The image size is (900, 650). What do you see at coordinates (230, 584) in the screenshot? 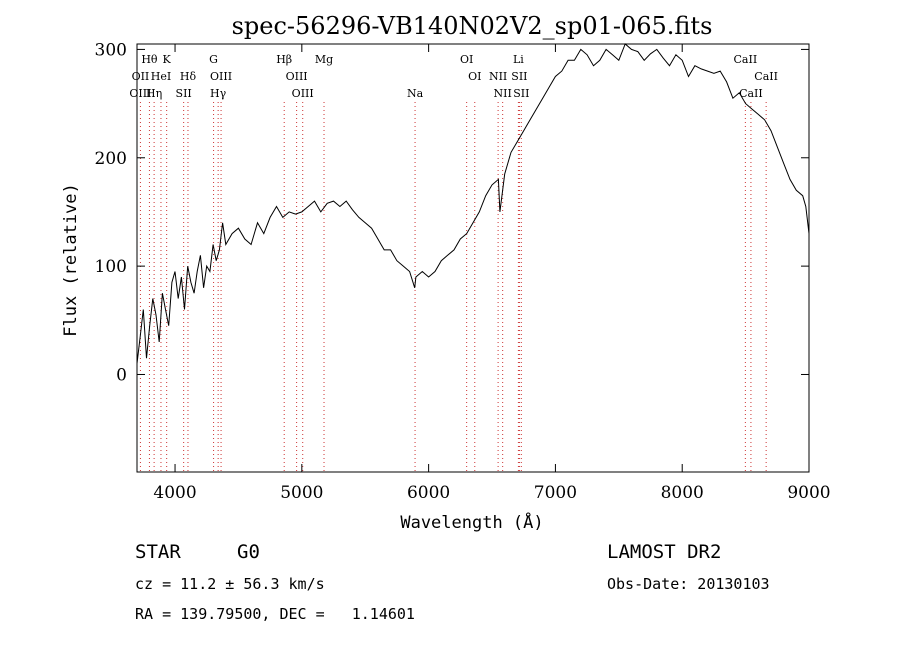
I see `redshift-readout: cz = 11.2 ± 56.3 km/s` at bounding box center [230, 584].